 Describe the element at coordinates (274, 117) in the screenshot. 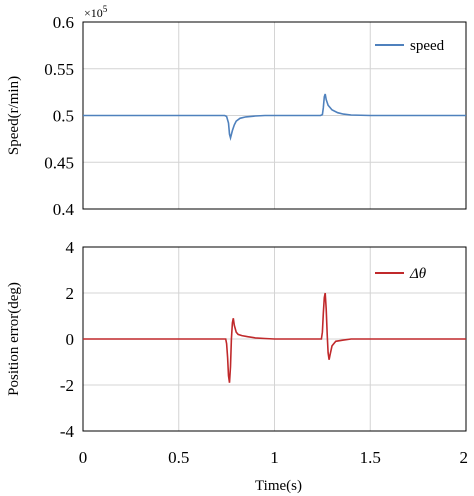

I see `speed-series-line` at that location.